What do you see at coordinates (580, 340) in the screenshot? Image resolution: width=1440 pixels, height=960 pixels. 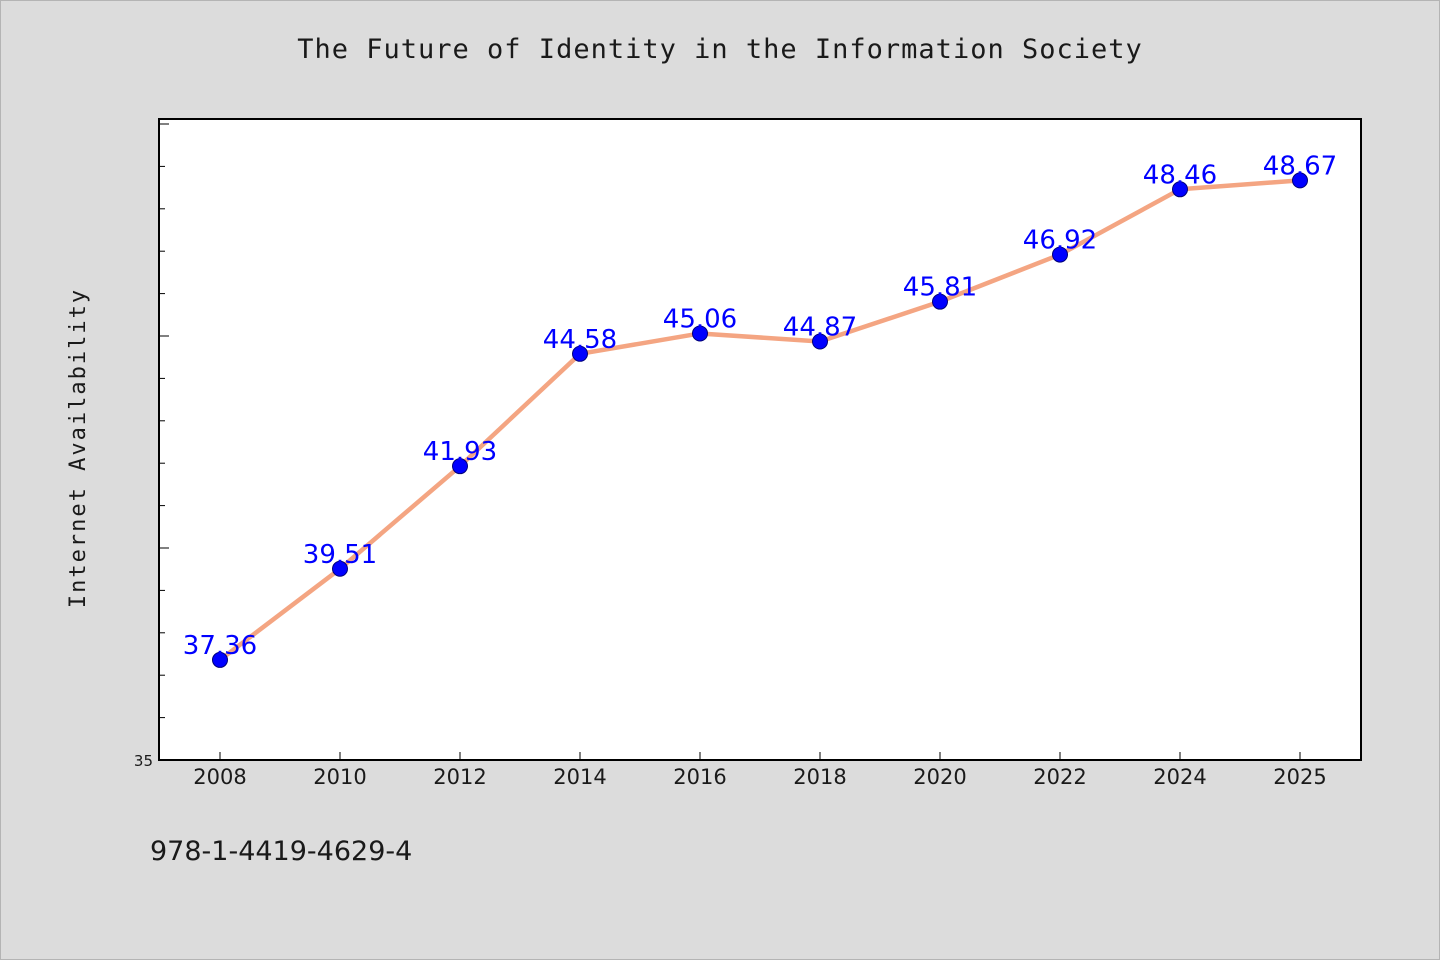 I see `data-label: 44.58` at bounding box center [580, 340].